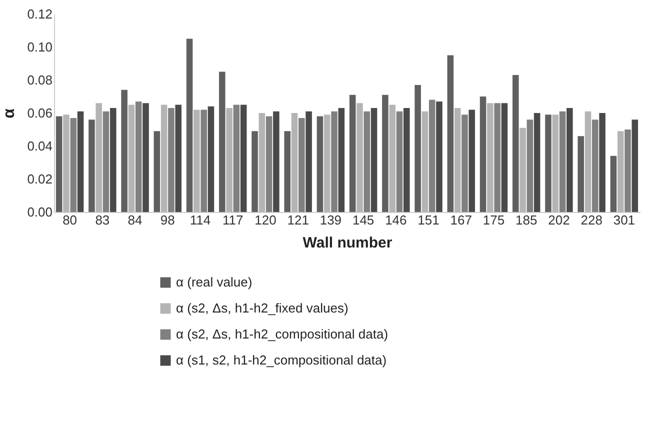  I want to click on legend-label: α (s1, s2, h1-h2_compositional data), so click(281, 360).